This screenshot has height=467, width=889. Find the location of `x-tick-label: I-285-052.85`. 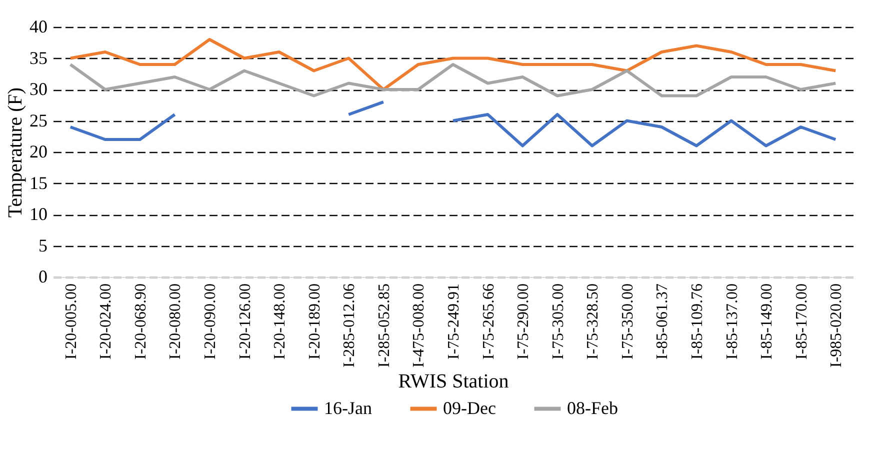

x-tick-label: I-285-052.85 is located at coordinates (384, 326).